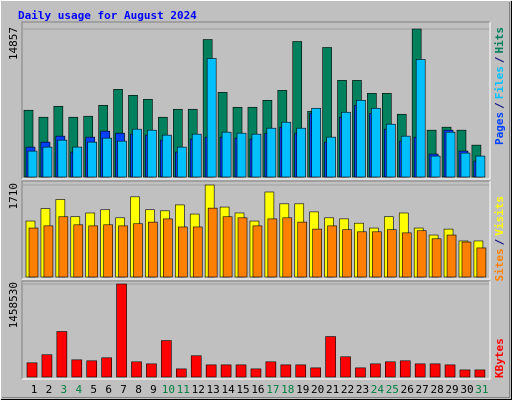 This screenshot has width=512, height=400. I want to click on legend-entry: Files, so click(499, 82).